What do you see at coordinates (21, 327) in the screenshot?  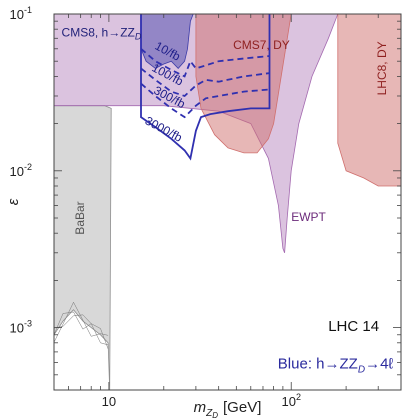 I see `y-tick-label: 10⁻³` at bounding box center [21, 327].